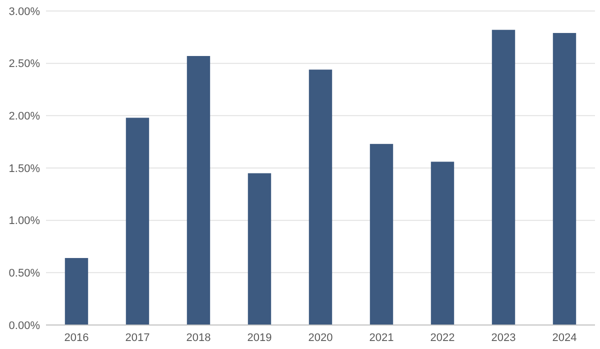 Image resolution: width=600 pixels, height=349 pixels. I want to click on y-tick-label: 2.00%, so click(24, 116).